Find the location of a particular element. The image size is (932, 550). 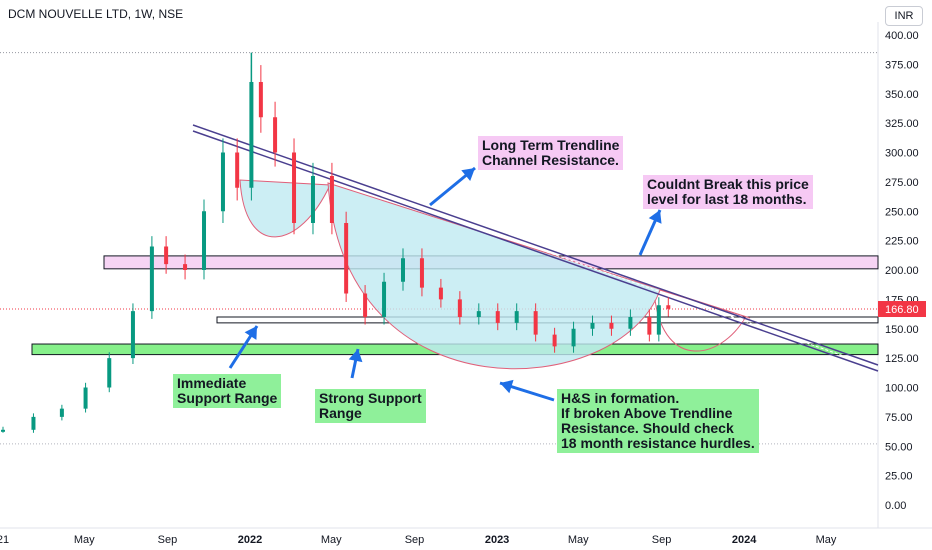

y-tick-label: 375.00 is located at coordinates (902, 65).